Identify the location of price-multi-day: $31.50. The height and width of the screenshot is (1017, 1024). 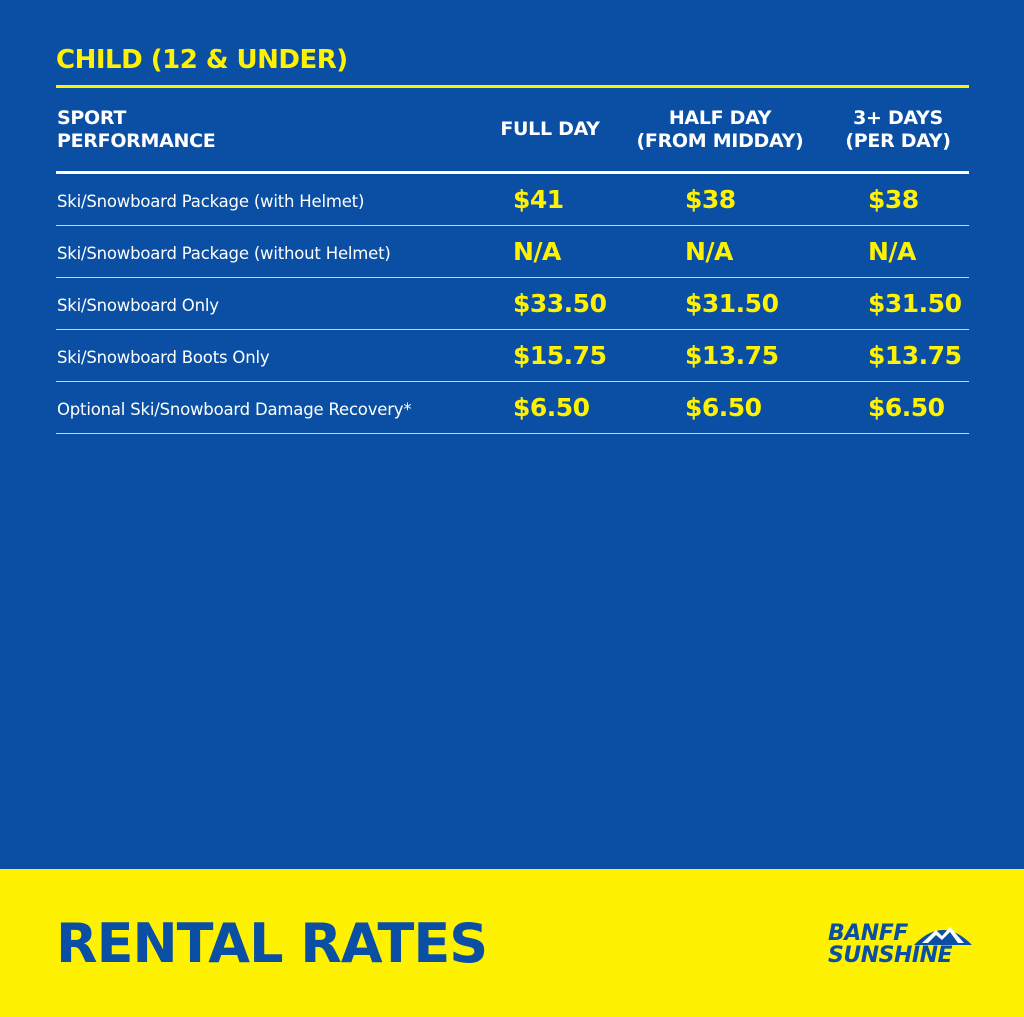
(915, 303).